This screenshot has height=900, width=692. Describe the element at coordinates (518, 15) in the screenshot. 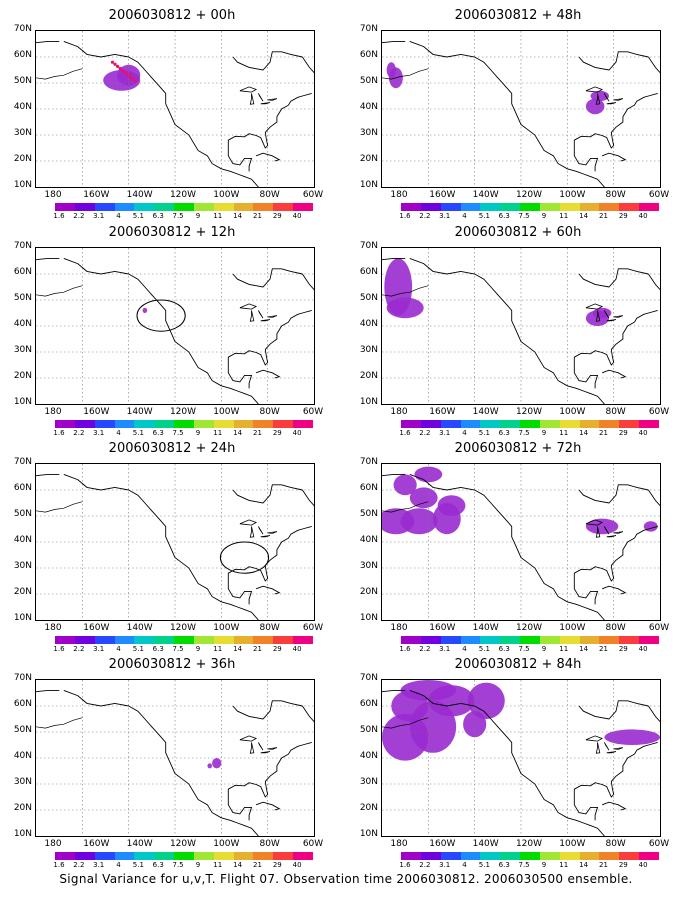

I see `panel-title: 2006030812 + 48h` at that location.